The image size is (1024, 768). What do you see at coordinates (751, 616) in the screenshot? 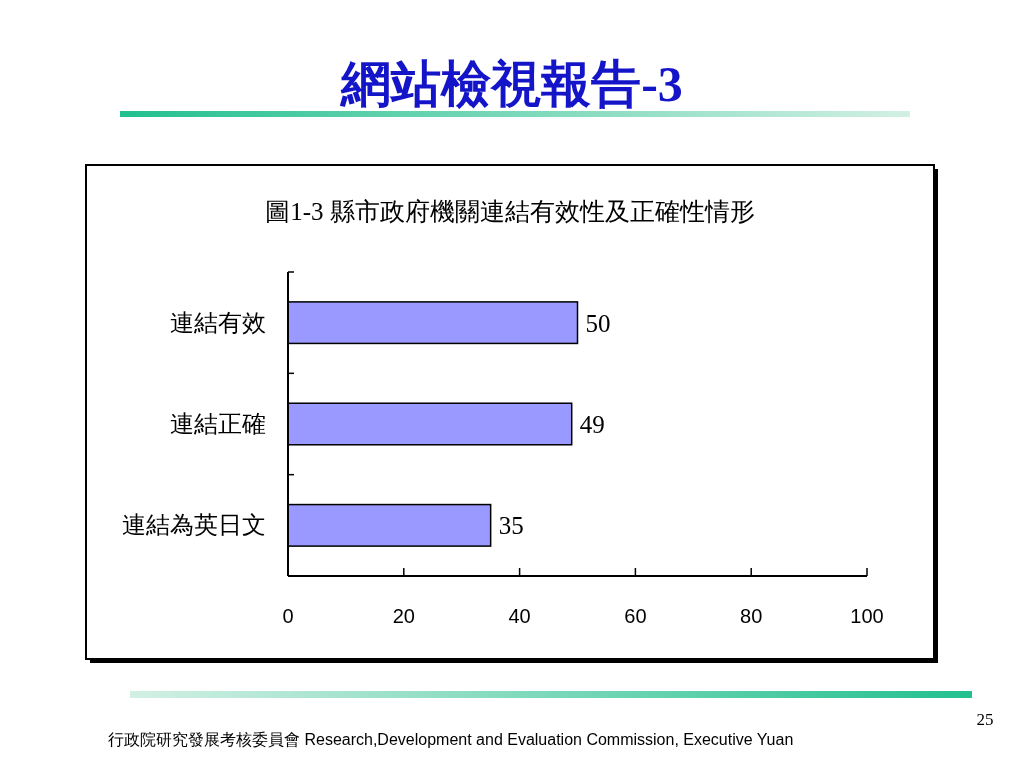
I see `x-tick-label: 80` at bounding box center [751, 616].